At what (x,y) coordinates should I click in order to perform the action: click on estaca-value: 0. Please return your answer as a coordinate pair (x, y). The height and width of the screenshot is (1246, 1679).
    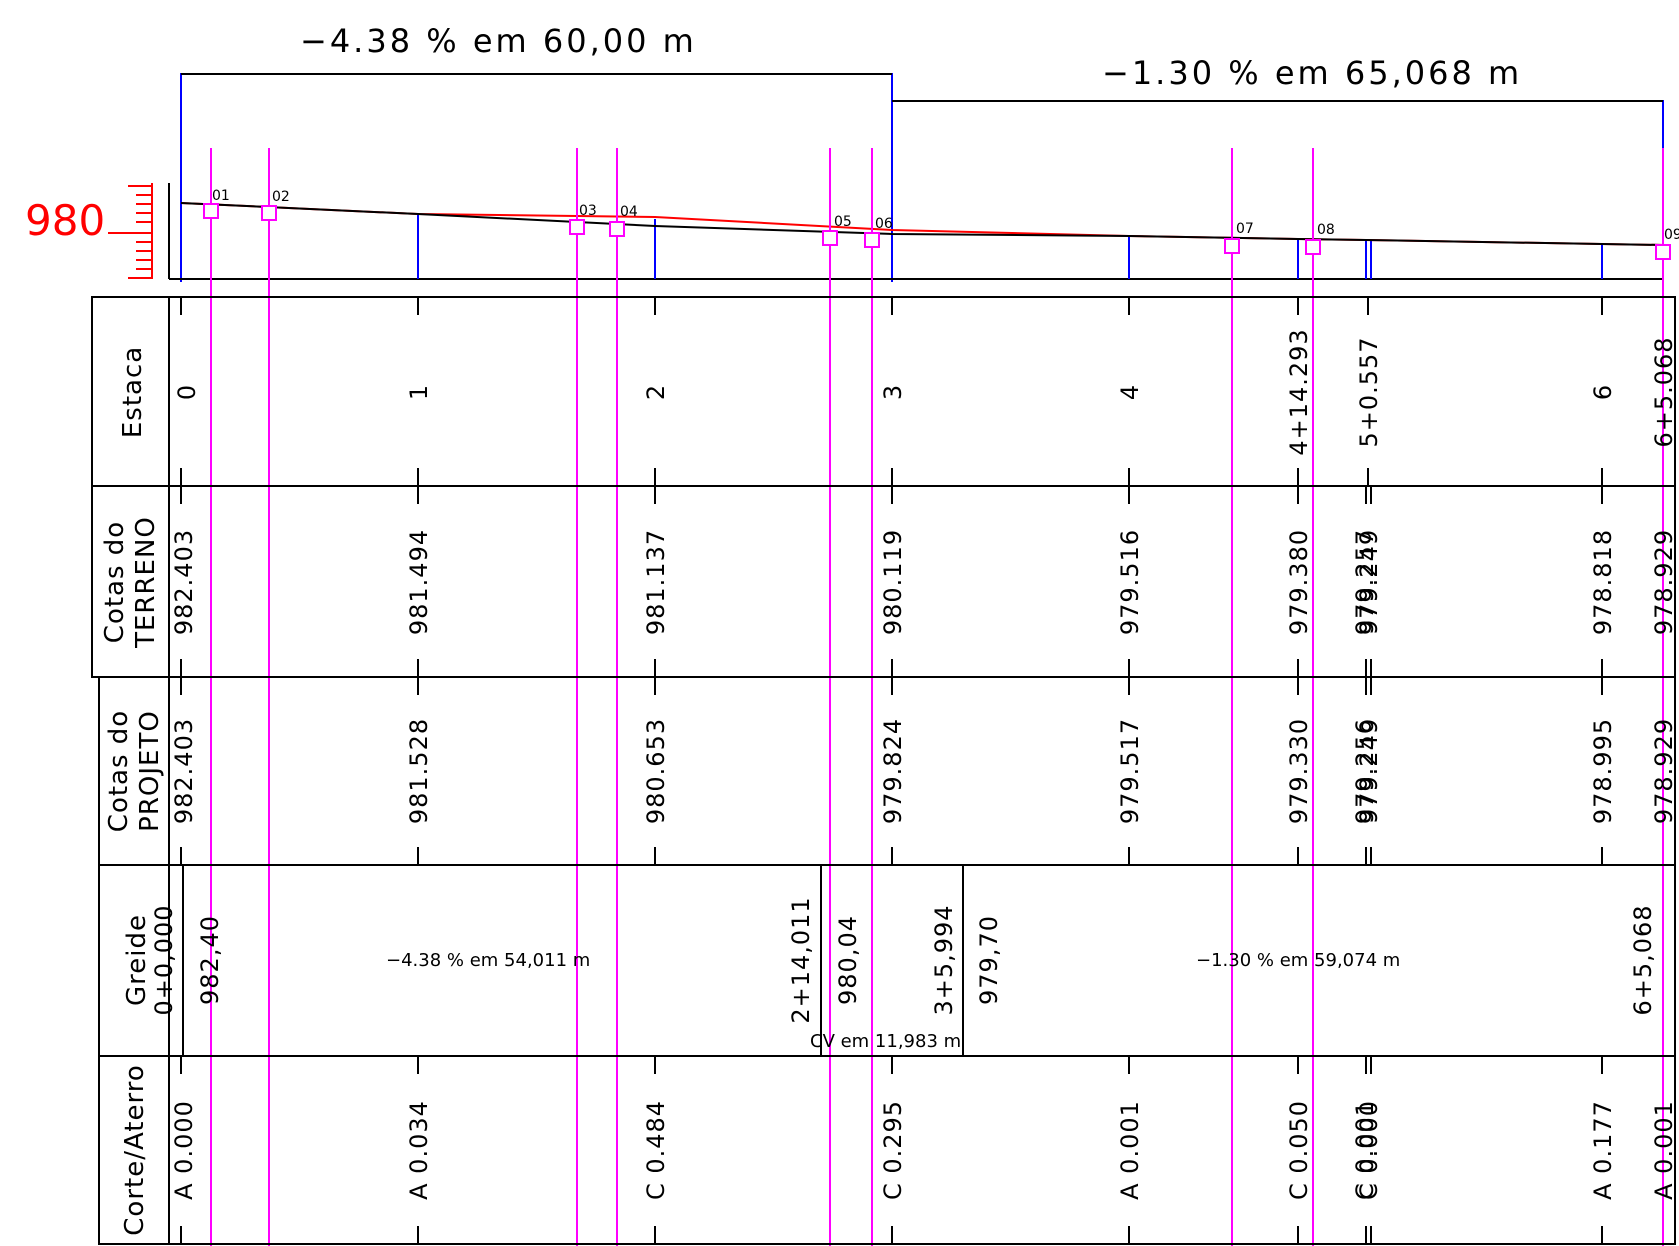
    Looking at the image, I should click on (187, 392).